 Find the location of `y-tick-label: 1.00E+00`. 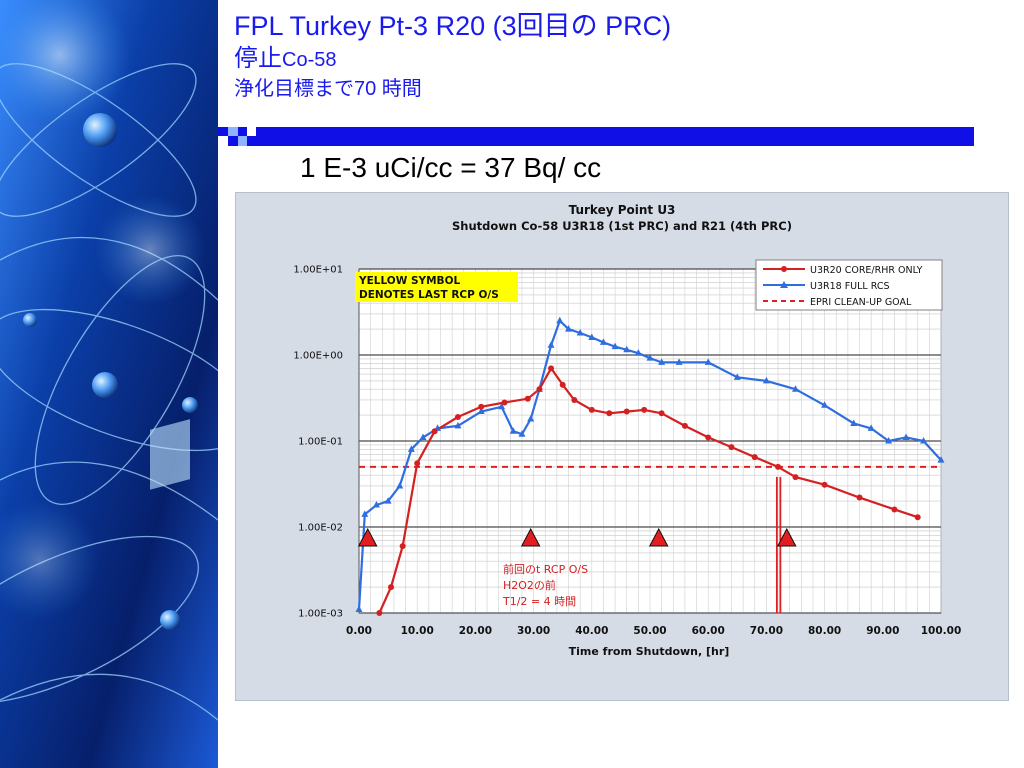

y-tick-label: 1.00E+00 is located at coordinates (318, 356).